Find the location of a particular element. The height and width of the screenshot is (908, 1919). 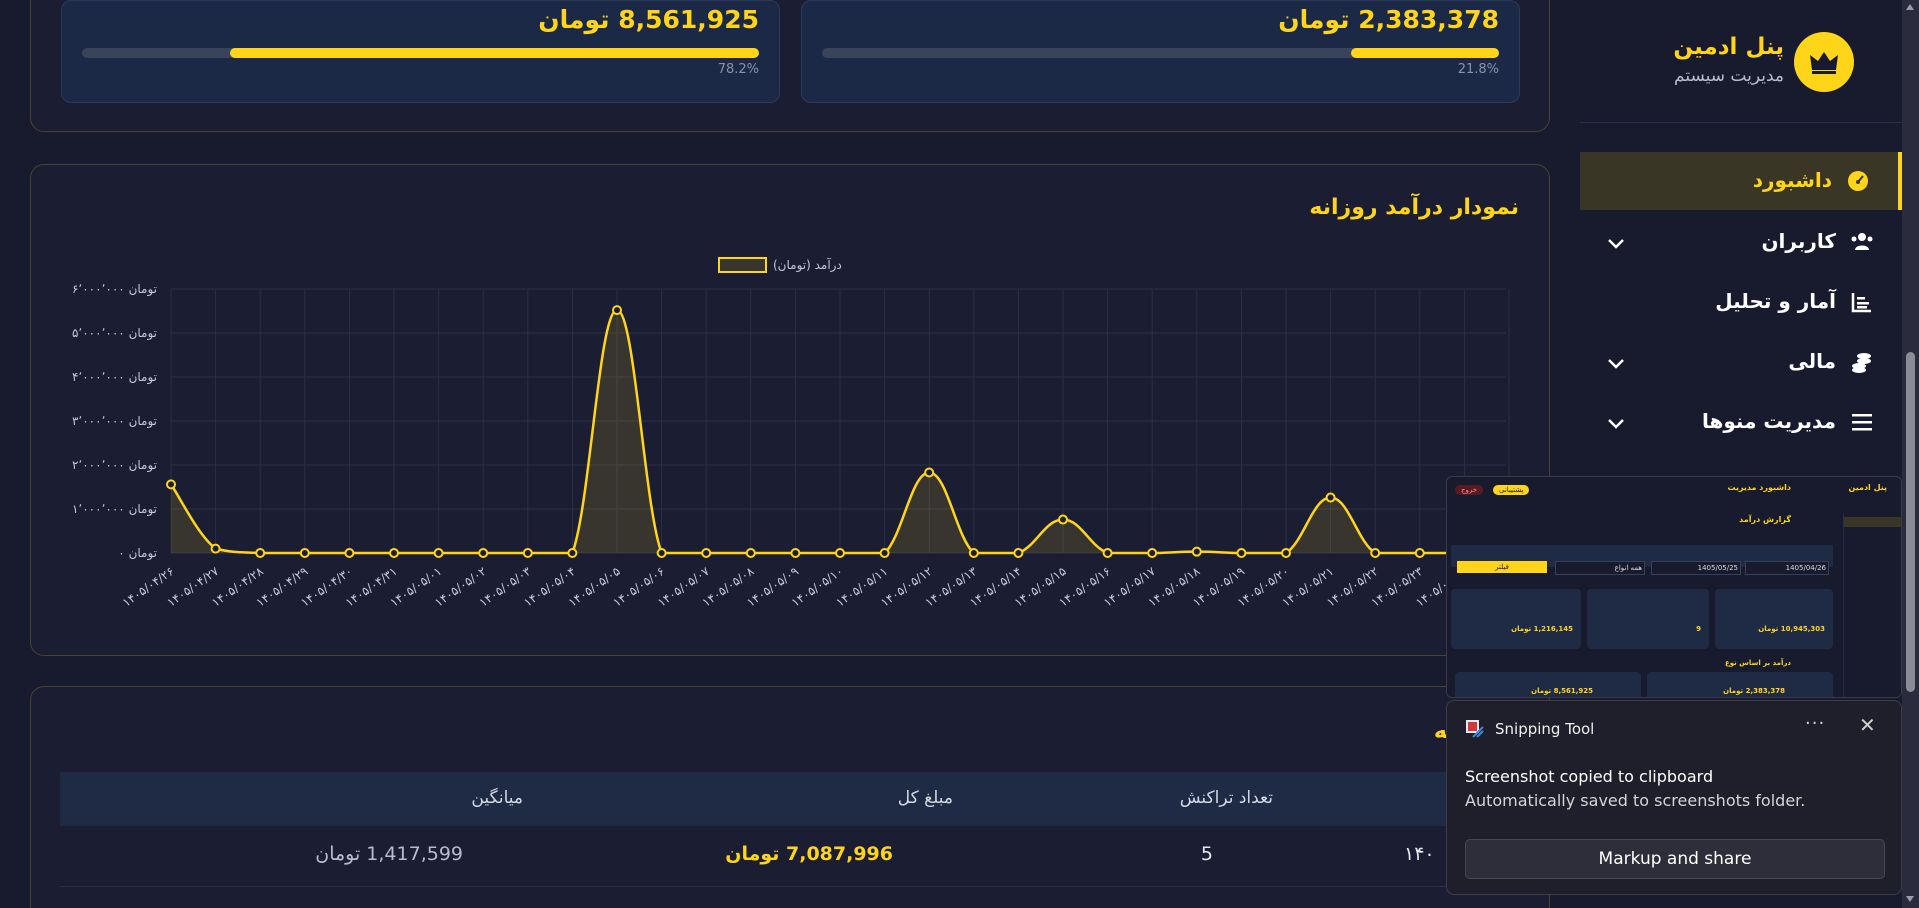

col-count: تعداد تراکنش is located at coordinates (1226, 798).